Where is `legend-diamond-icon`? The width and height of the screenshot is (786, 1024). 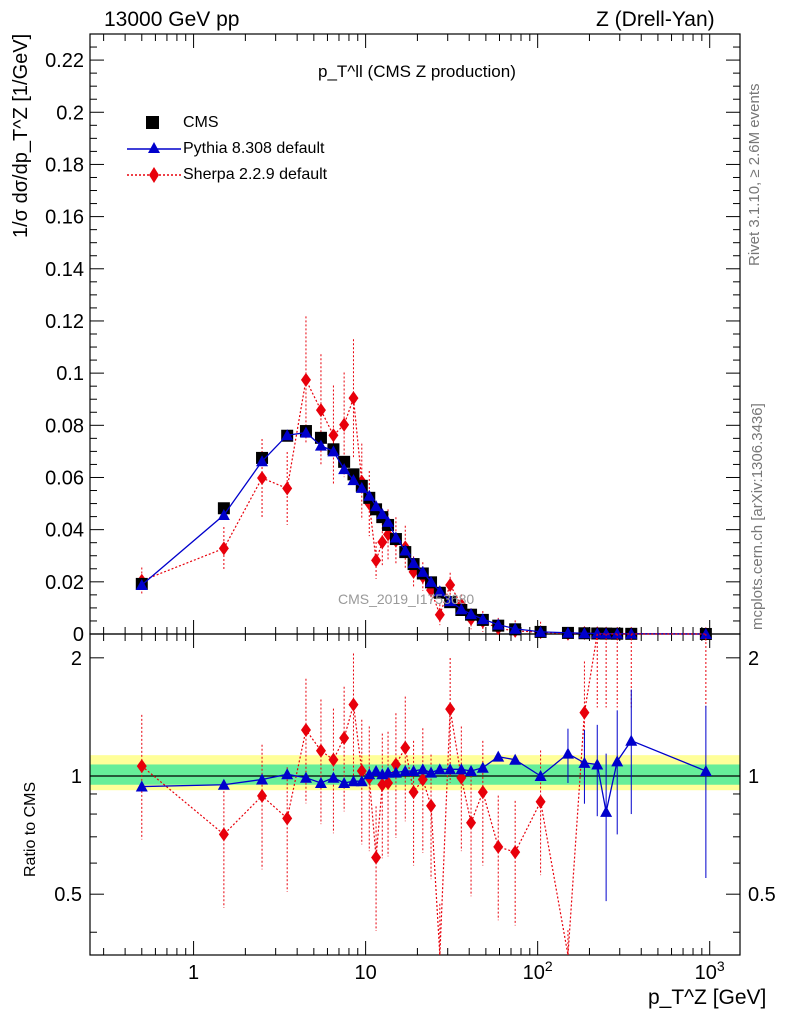 legend-diamond-icon is located at coordinates (154, 175).